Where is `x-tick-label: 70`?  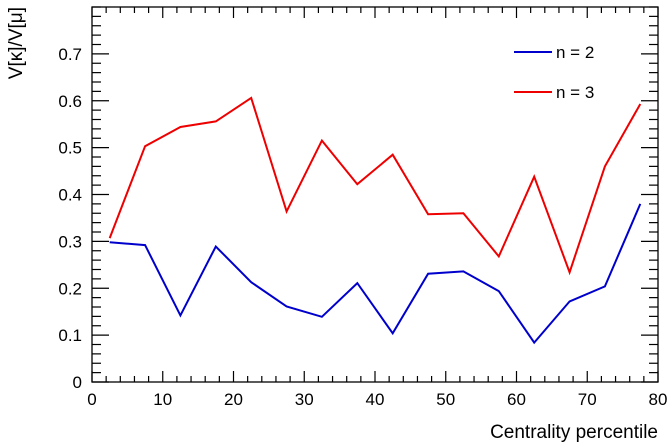 x-tick-label: 70 is located at coordinates (587, 399).